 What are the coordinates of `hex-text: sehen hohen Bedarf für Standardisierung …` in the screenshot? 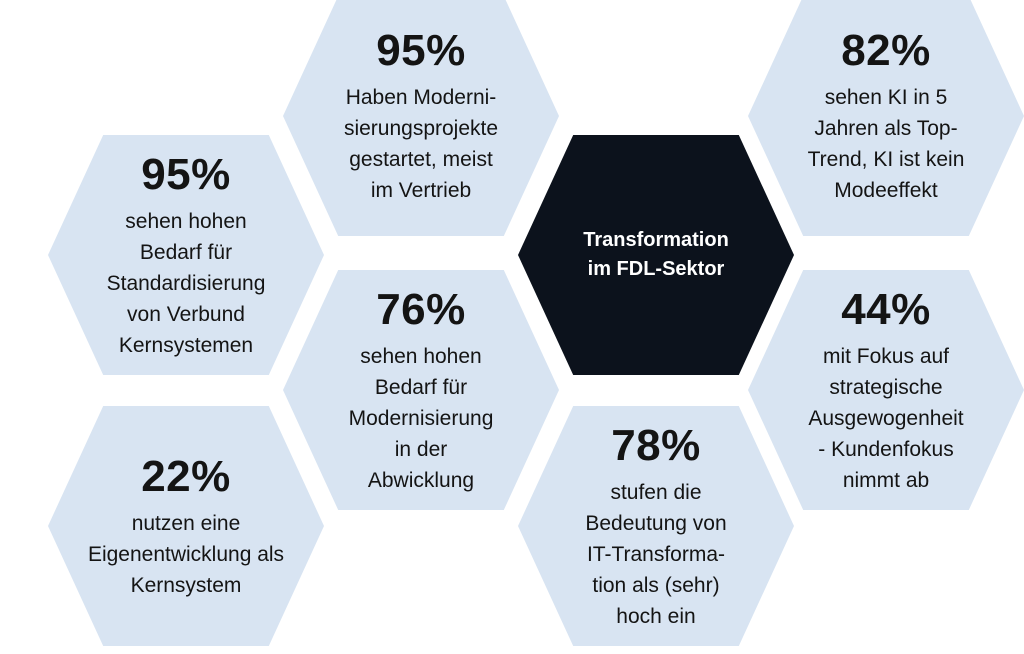 It's located at (186, 283).